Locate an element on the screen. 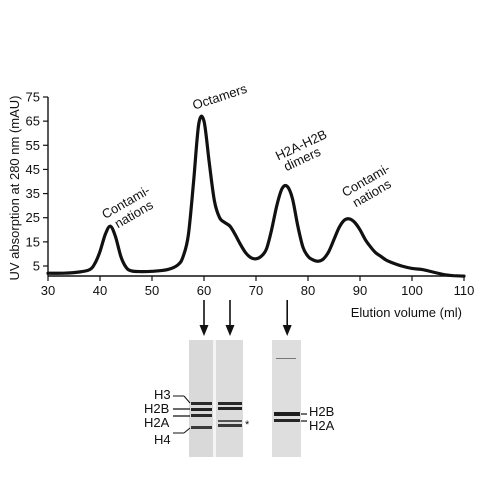 Image resolution: width=500 pixels, height=500 pixels. annotation-line: Octamers is located at coordinates (219, 97).